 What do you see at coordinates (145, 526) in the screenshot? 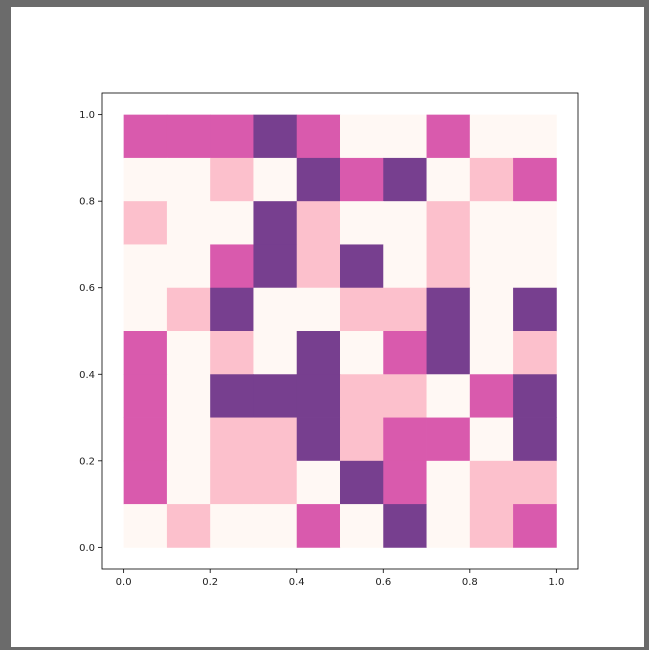
I see `heatmap-cell-r9-c0` at bounding box center [145, 526].